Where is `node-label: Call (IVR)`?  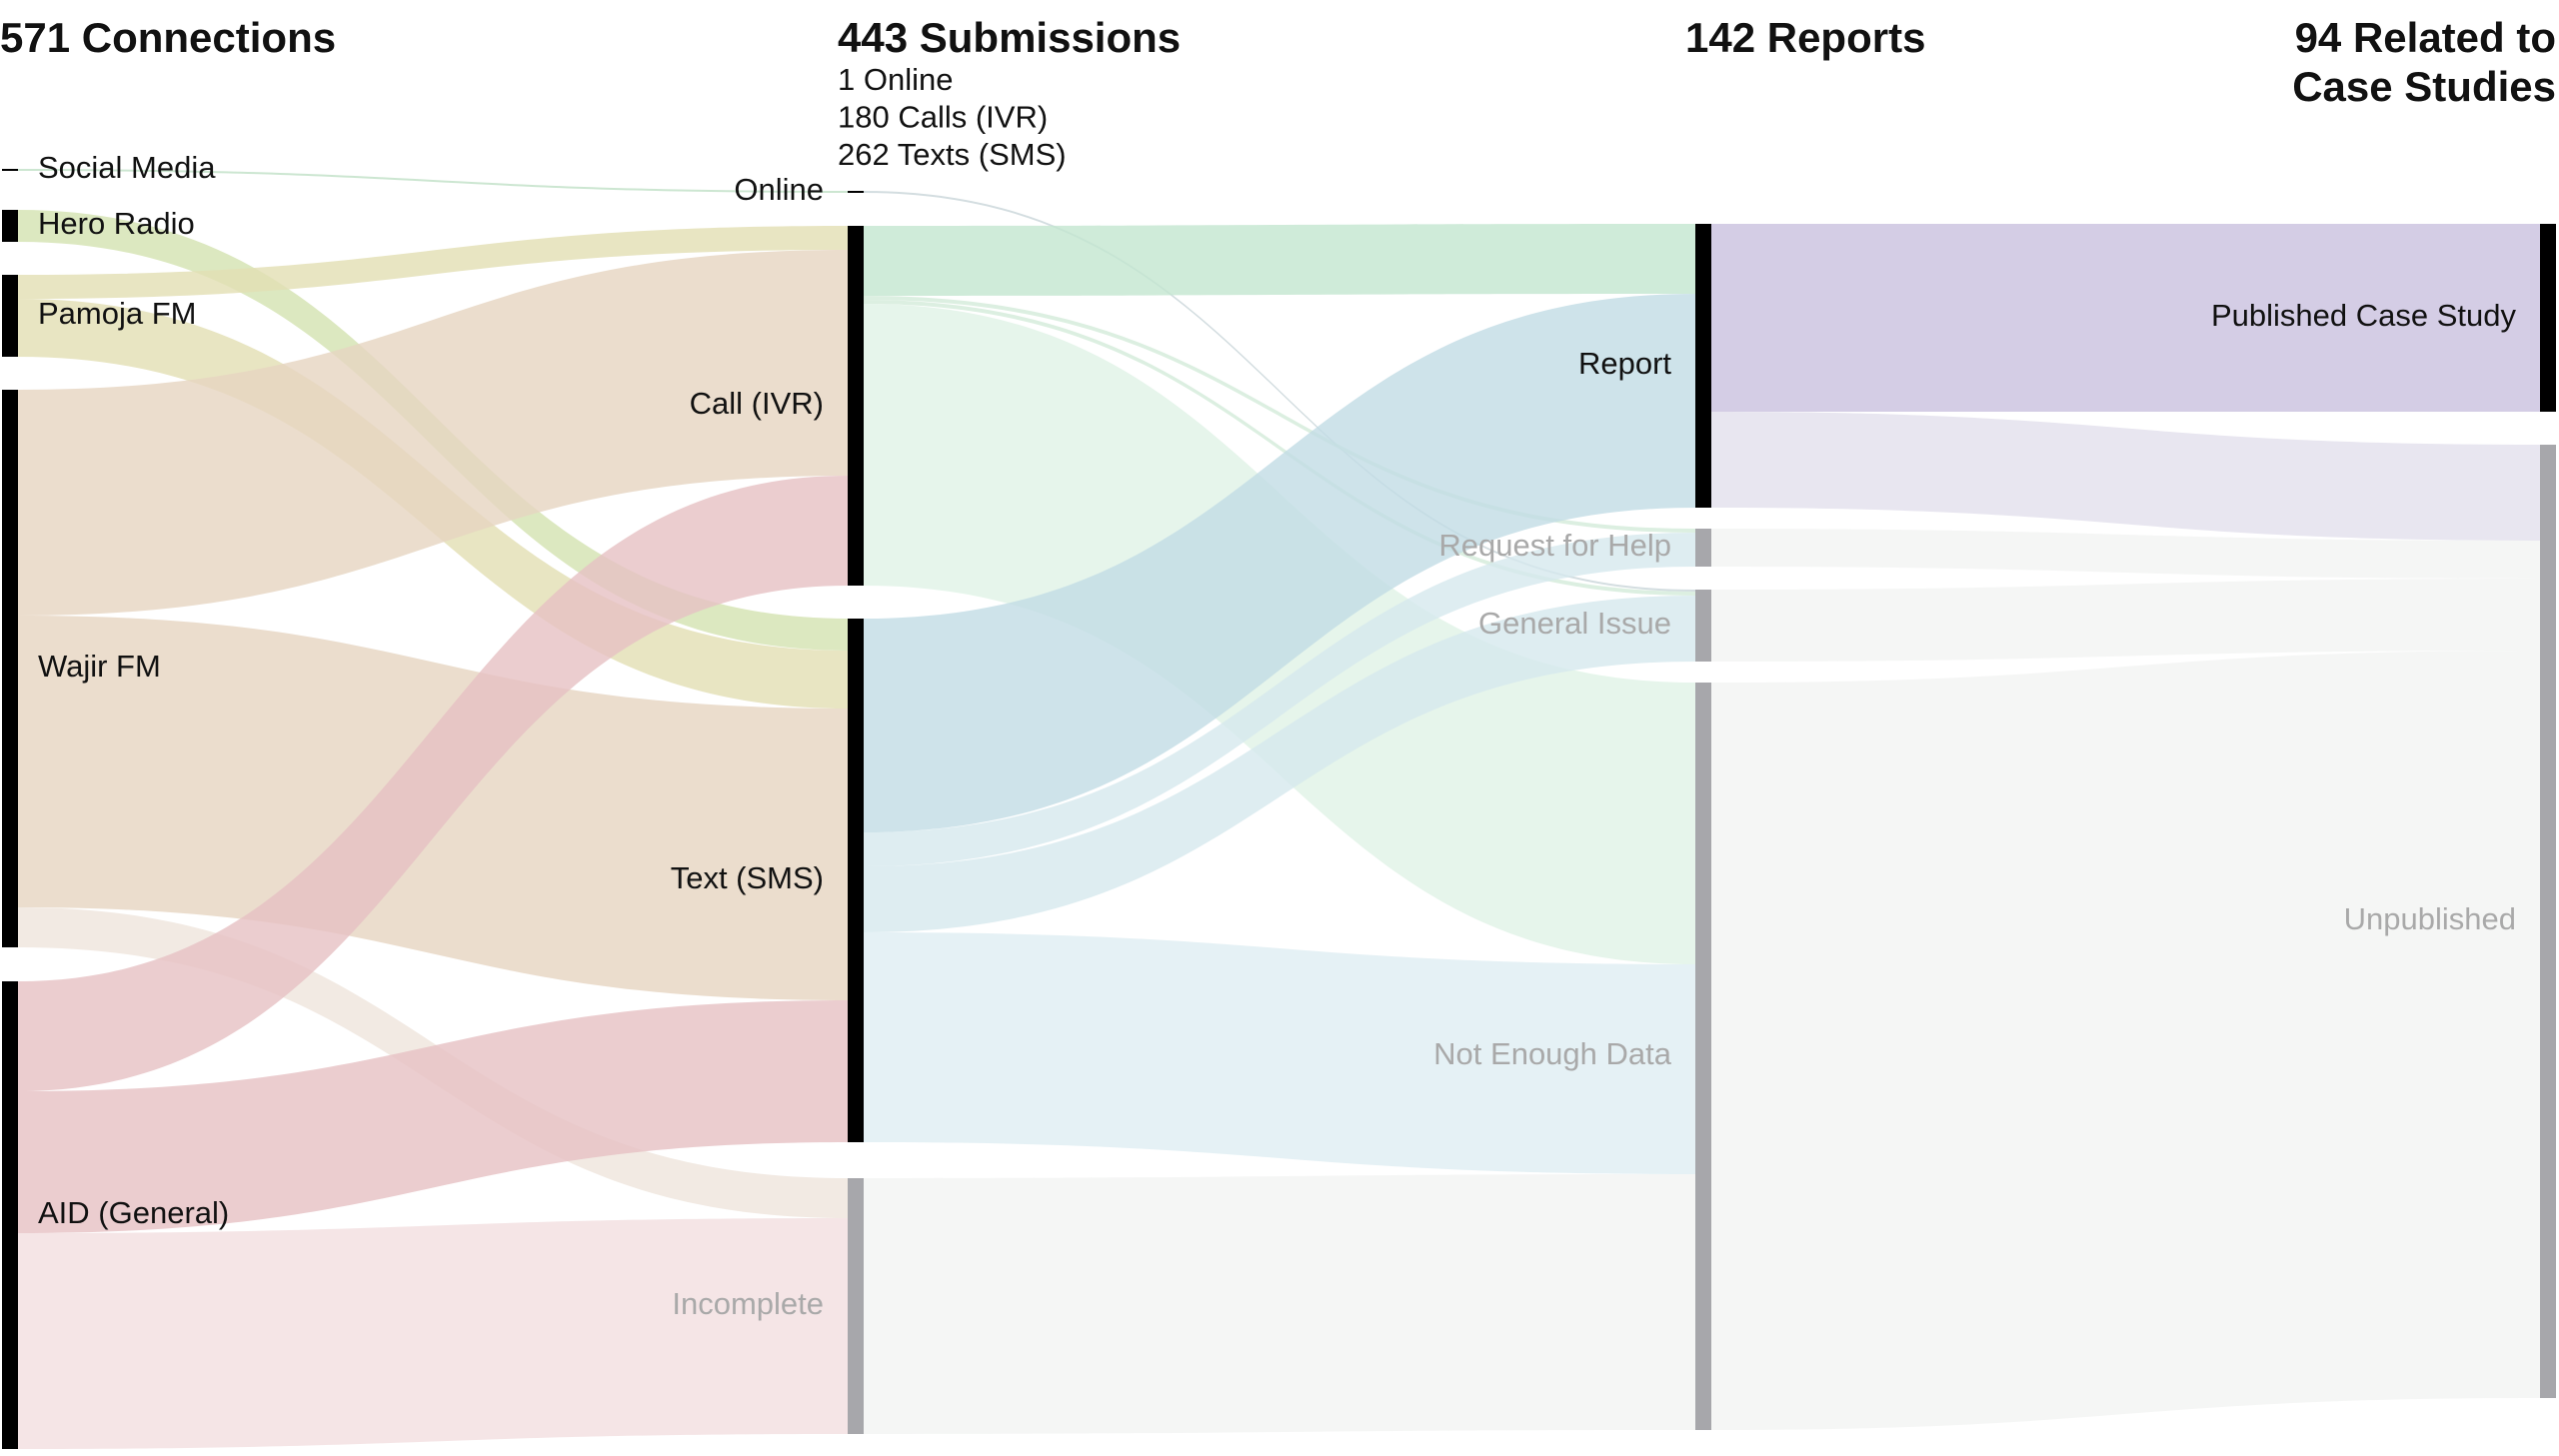 node-label: Call (IVR) is located at coordinates (757, 403).